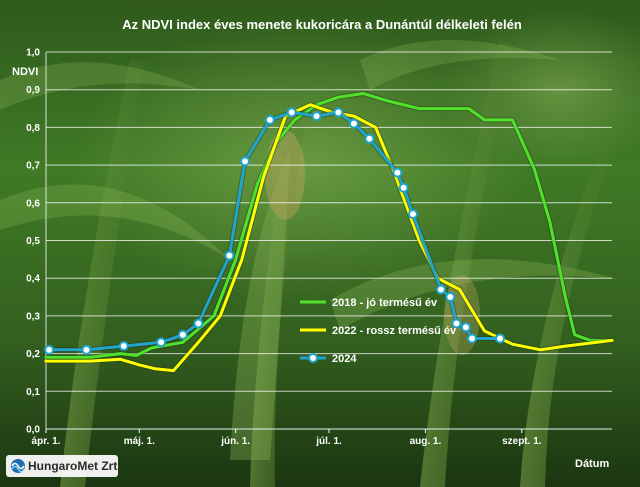 Image resolution: width=640 pixels, height=487 pixels. Describe the element at coordinates (33, 354) in the screenshot. I see `y-tick-label: 0,2` at that location.